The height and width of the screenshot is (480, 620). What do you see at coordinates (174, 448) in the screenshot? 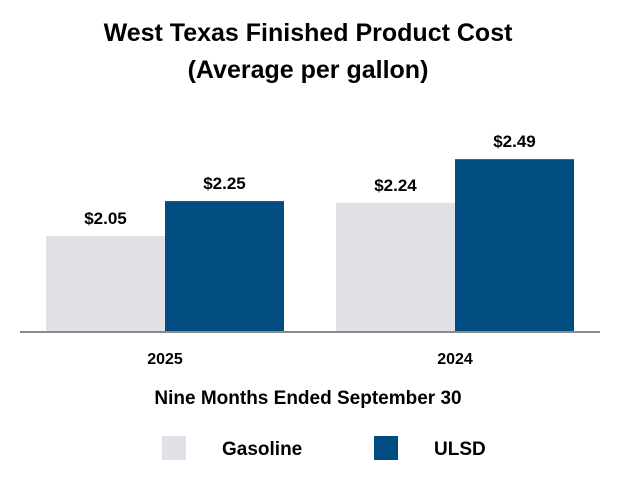
I see `legend-swatch-gasoline` at bounding box center [174, 448].